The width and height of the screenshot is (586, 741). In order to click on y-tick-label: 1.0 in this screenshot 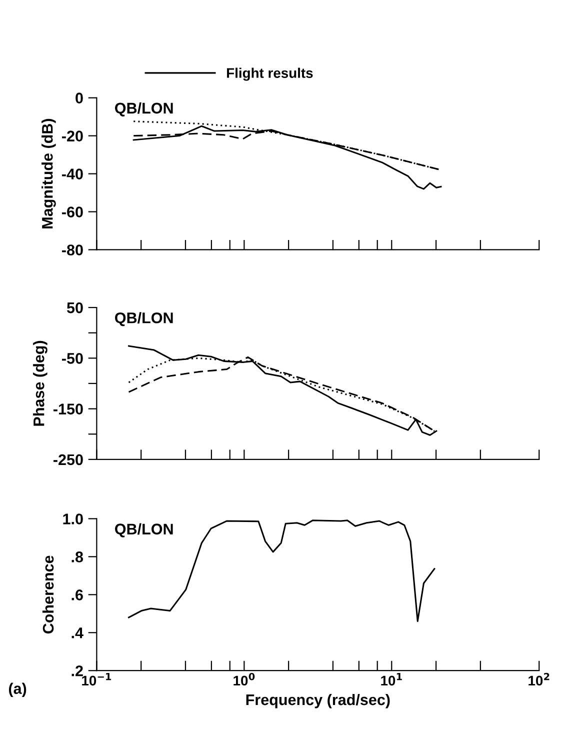, I will do `click(73, 519)`.